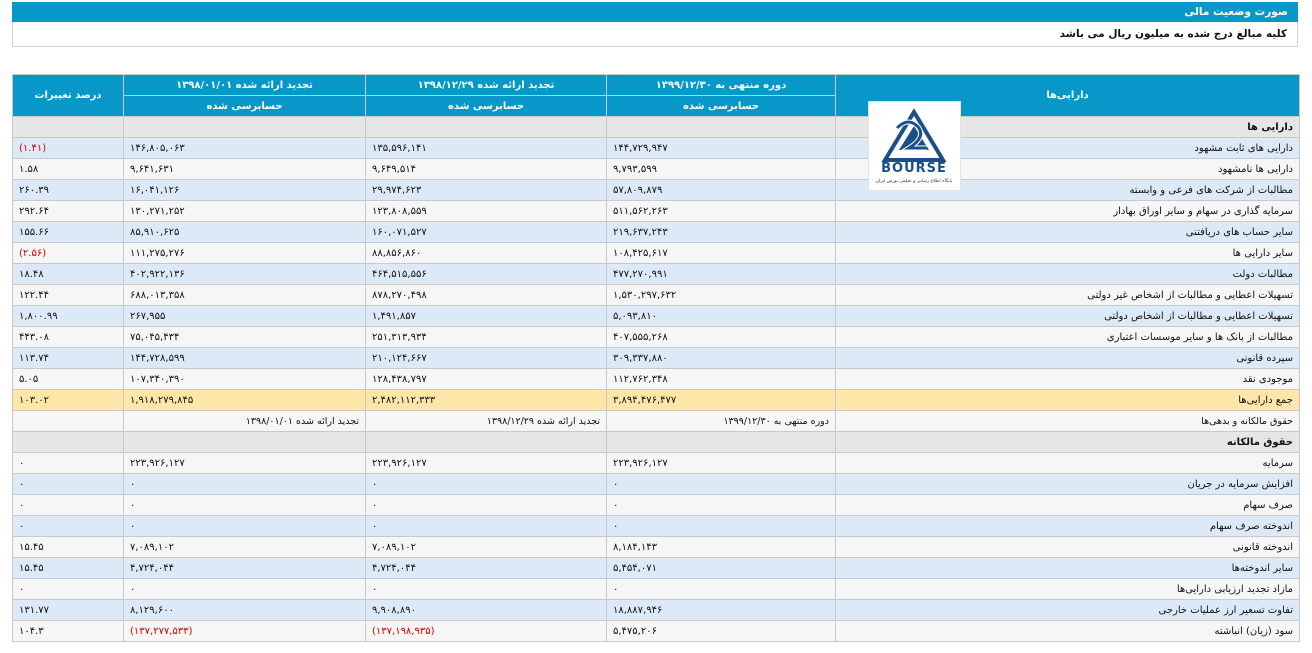 This screenshot has height=653, width=1312. I want to click on cell-v4: ۲۶۰.۳۹, so click(68, 190).